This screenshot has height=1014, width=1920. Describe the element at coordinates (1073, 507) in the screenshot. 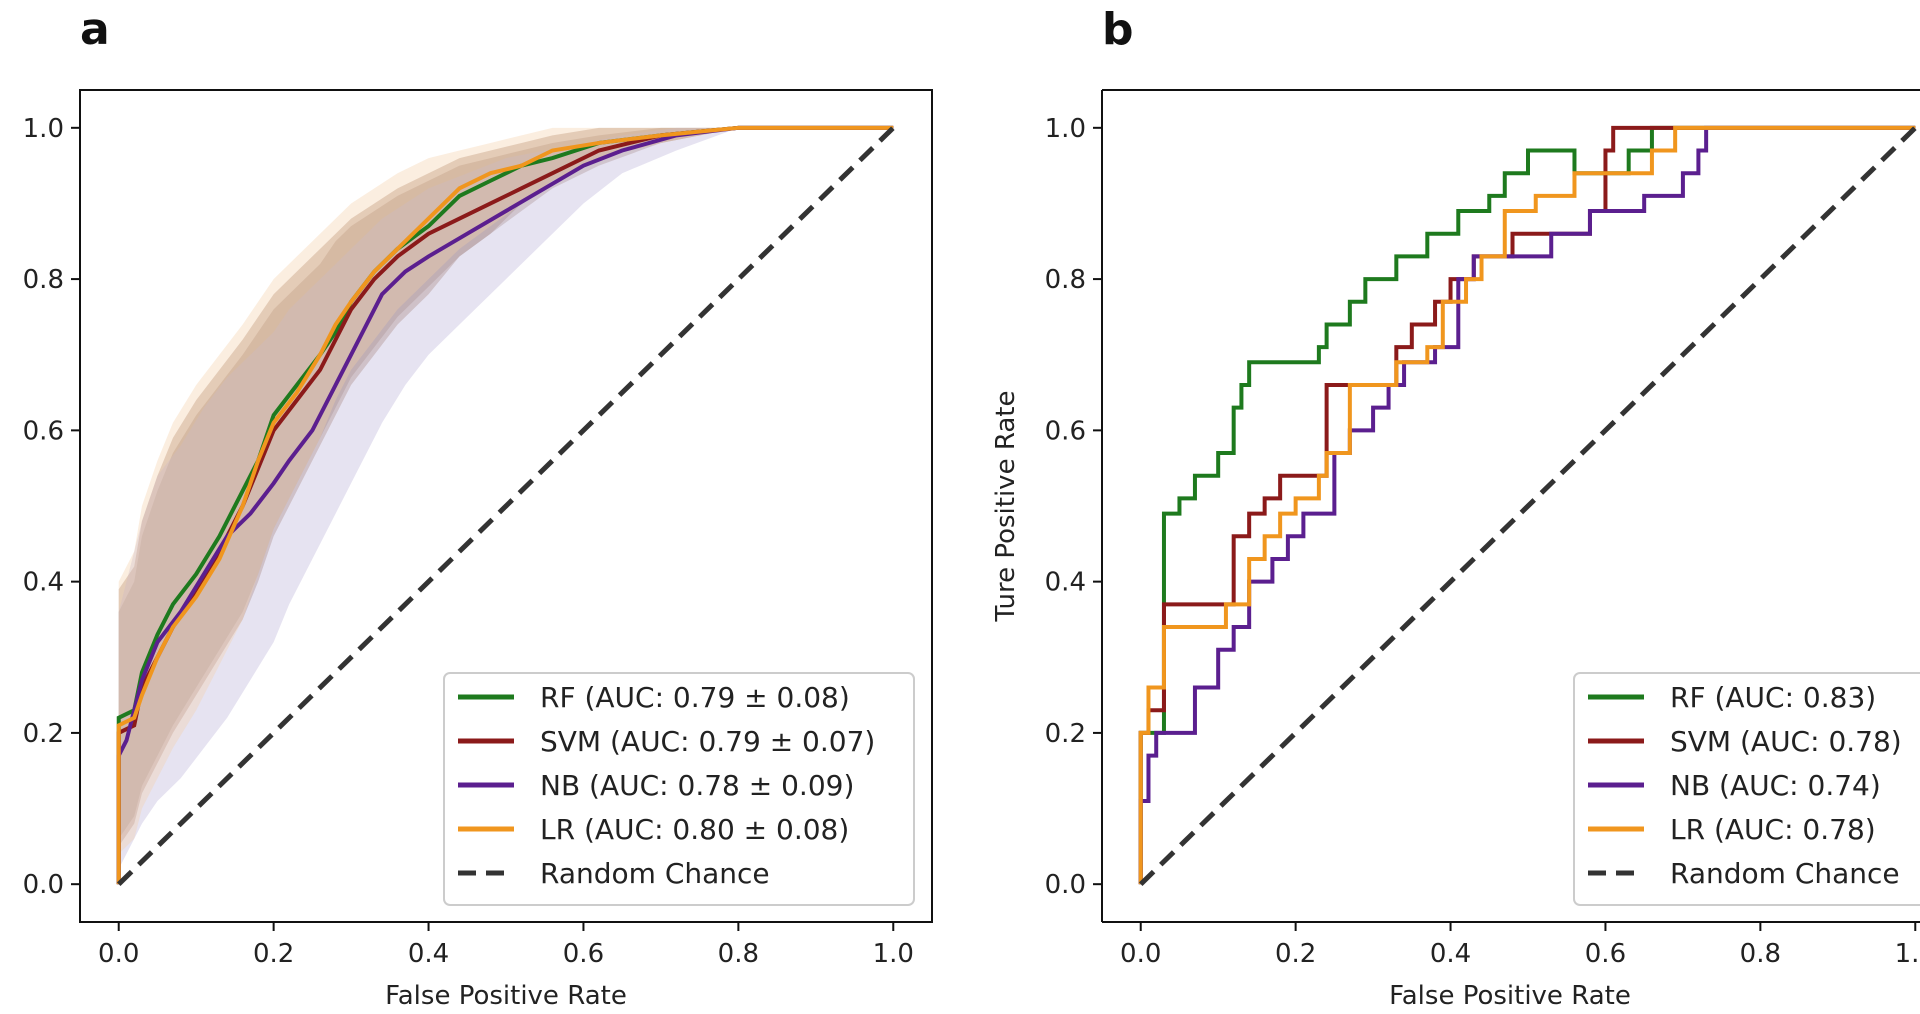

I see `panel-b-y-ticks: 0.0 0.2 0.4 0.6 0.8 1.0` at that location.